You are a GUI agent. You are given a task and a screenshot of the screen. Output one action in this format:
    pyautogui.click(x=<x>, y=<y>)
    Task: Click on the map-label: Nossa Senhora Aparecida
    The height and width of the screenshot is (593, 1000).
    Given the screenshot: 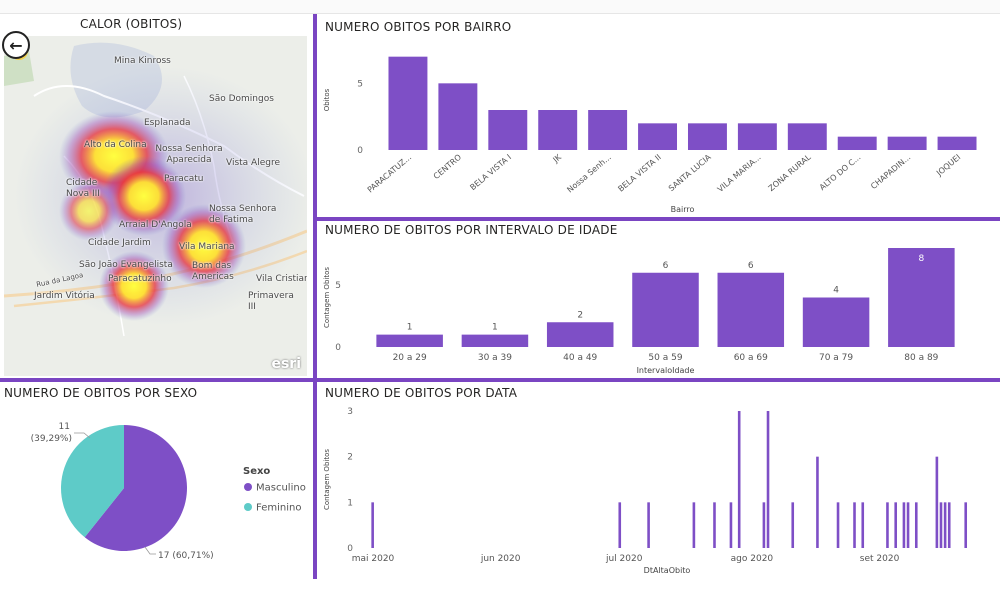 What is the action you would take?
    pyautogui.click(x=189, y=154)
    